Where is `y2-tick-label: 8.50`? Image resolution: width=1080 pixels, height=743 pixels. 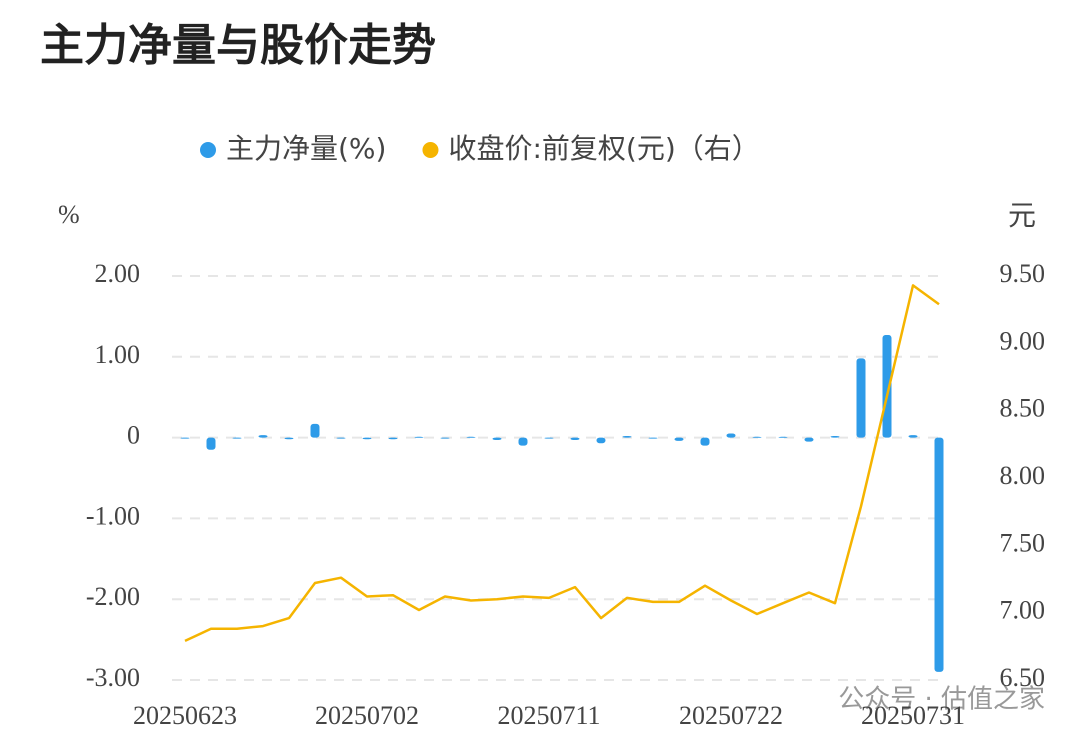 y2-tick-label: 8.50 is located at coordinates (1023, 408).